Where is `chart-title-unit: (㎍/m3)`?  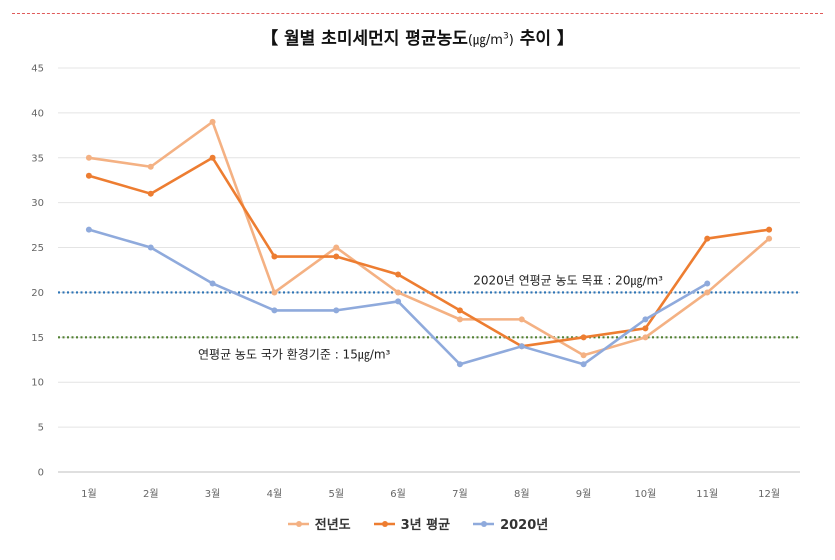 chart-title-unit: (㎍/m3) is located at coordinates (490, 39).